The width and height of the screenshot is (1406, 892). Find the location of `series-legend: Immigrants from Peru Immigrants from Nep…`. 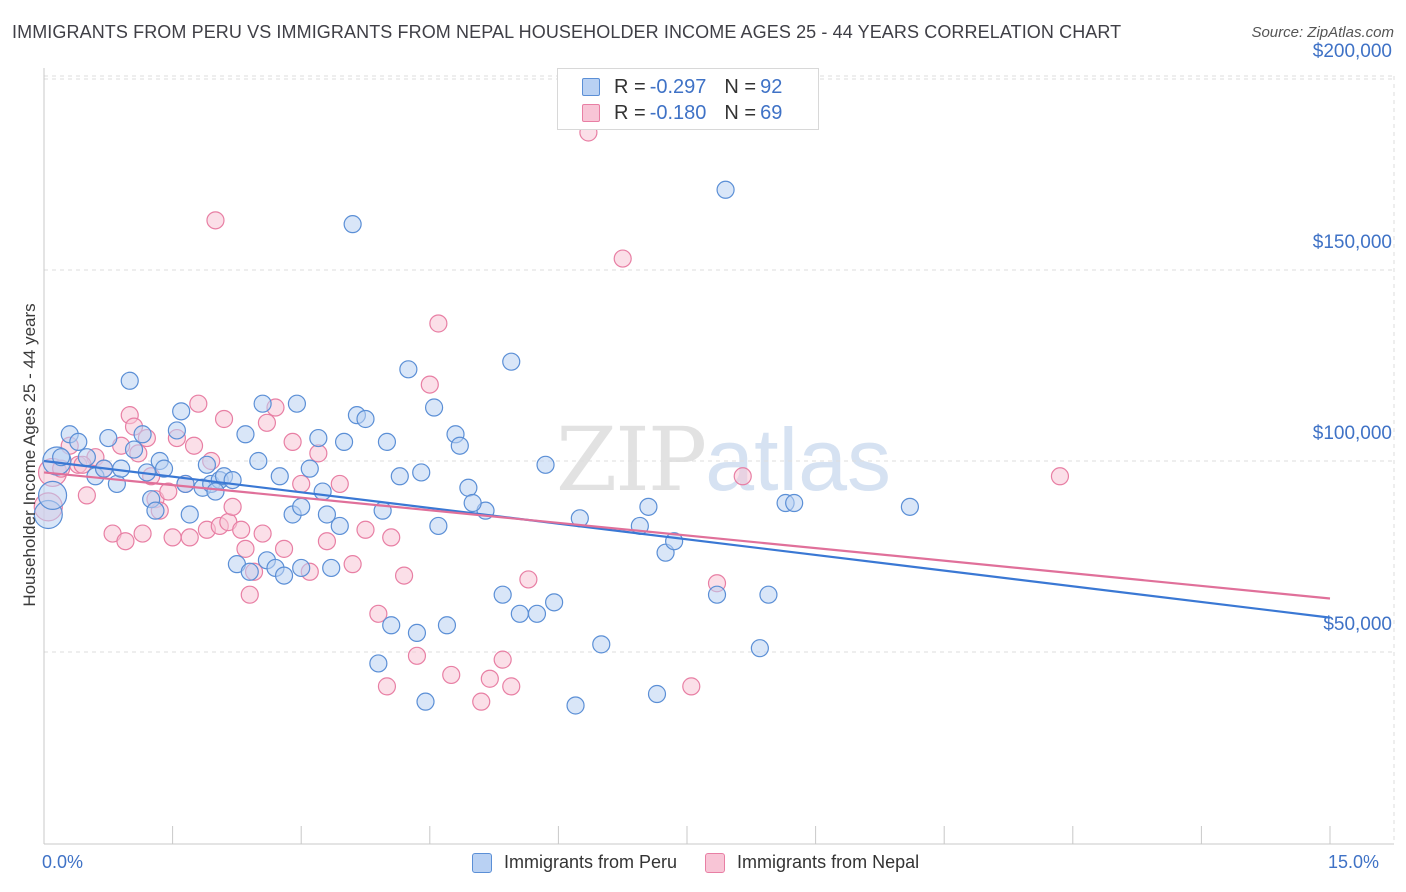

series-legend: Immigrants from Peru Immigrants from Nep… is located at coordinates (709, 862).